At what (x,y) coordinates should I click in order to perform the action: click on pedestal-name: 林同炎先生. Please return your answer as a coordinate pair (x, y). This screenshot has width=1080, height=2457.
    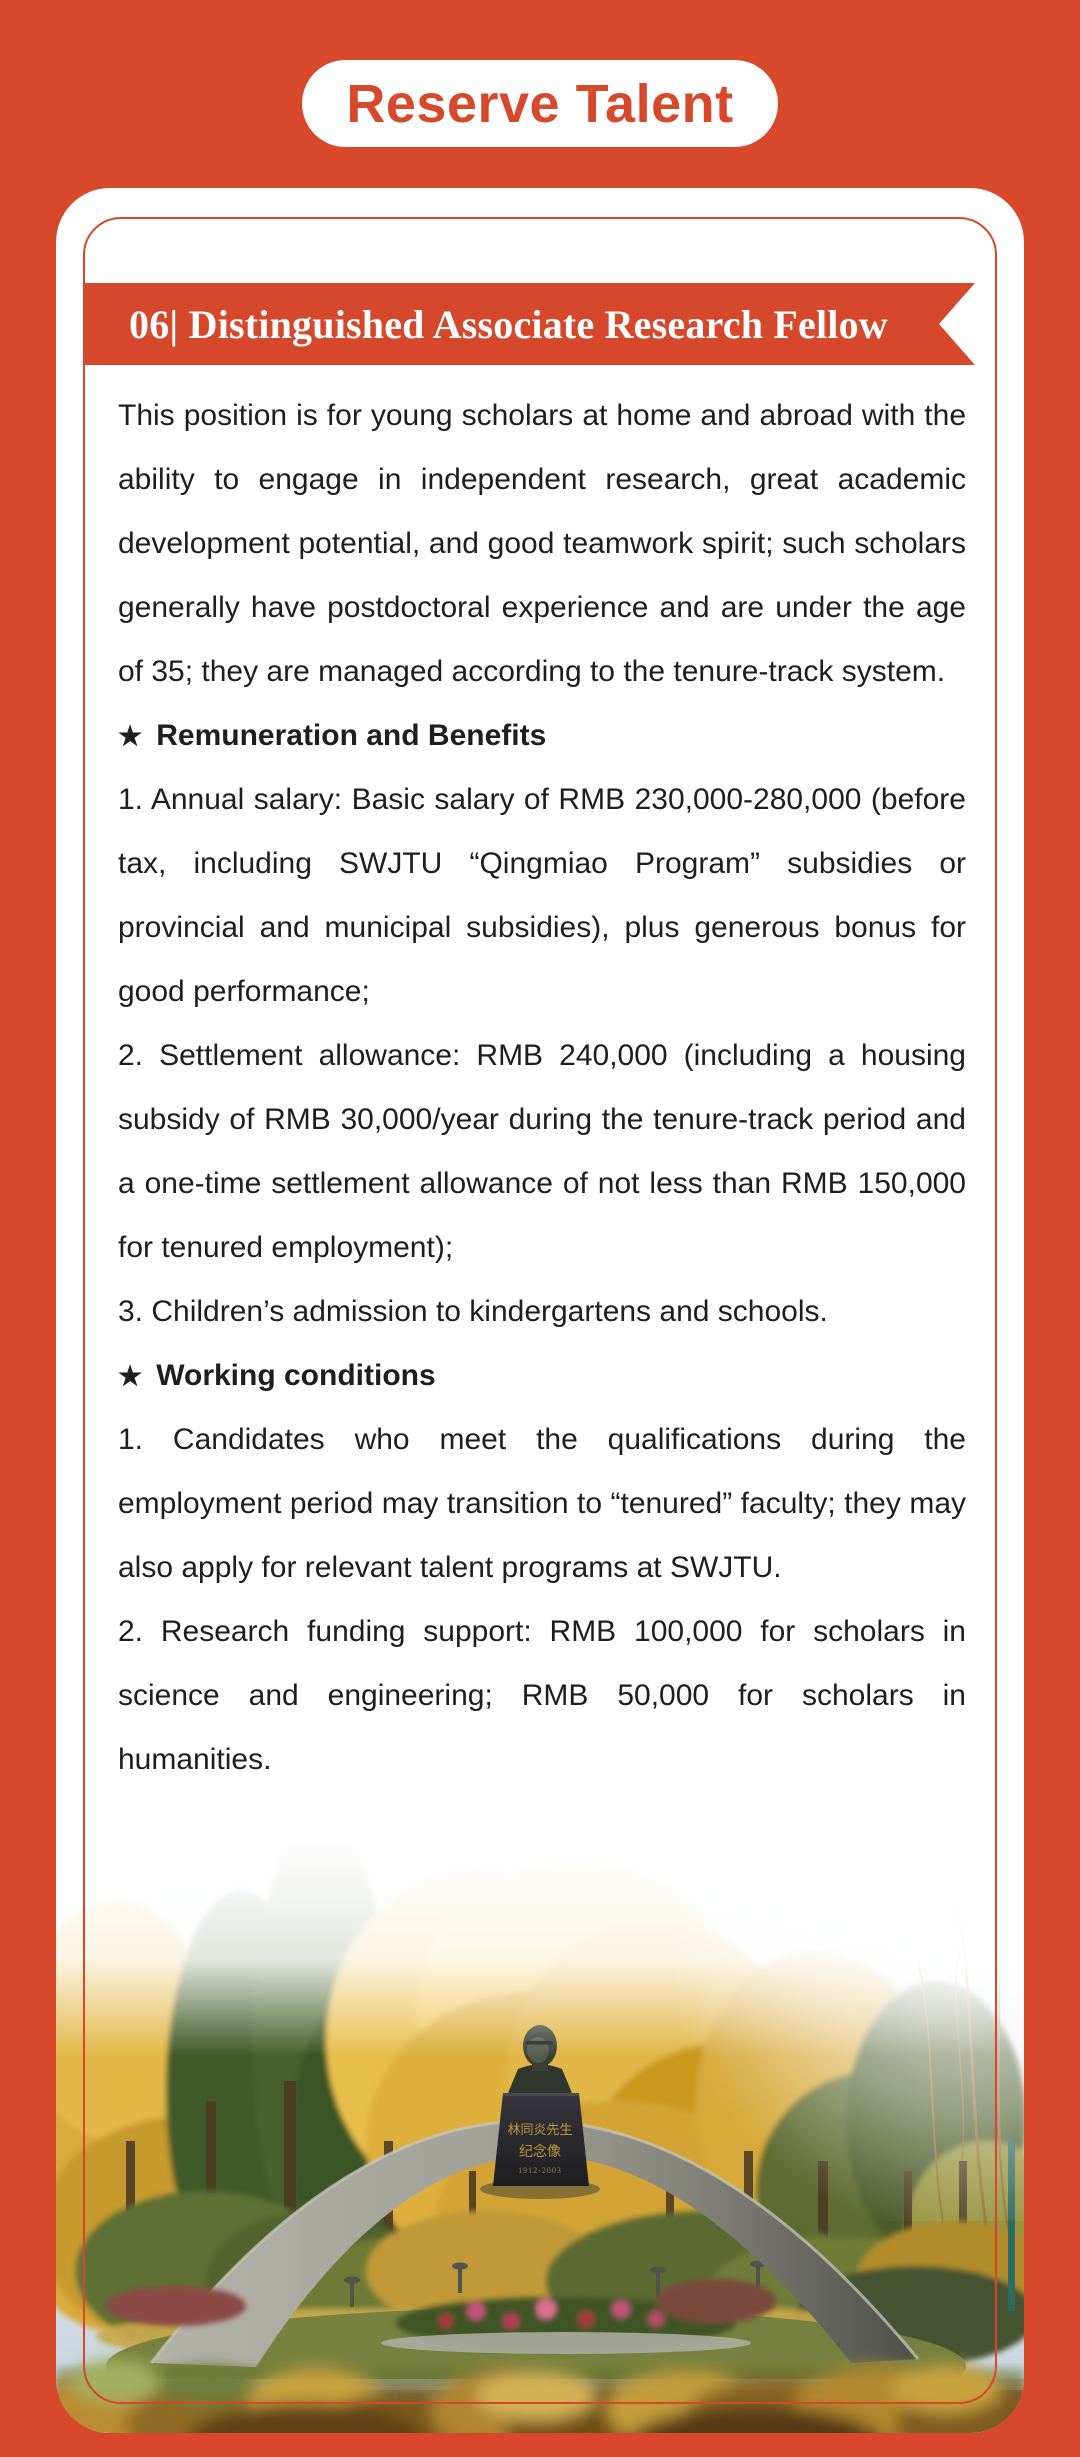
    Looking at the image, I should click on (539, 2129).